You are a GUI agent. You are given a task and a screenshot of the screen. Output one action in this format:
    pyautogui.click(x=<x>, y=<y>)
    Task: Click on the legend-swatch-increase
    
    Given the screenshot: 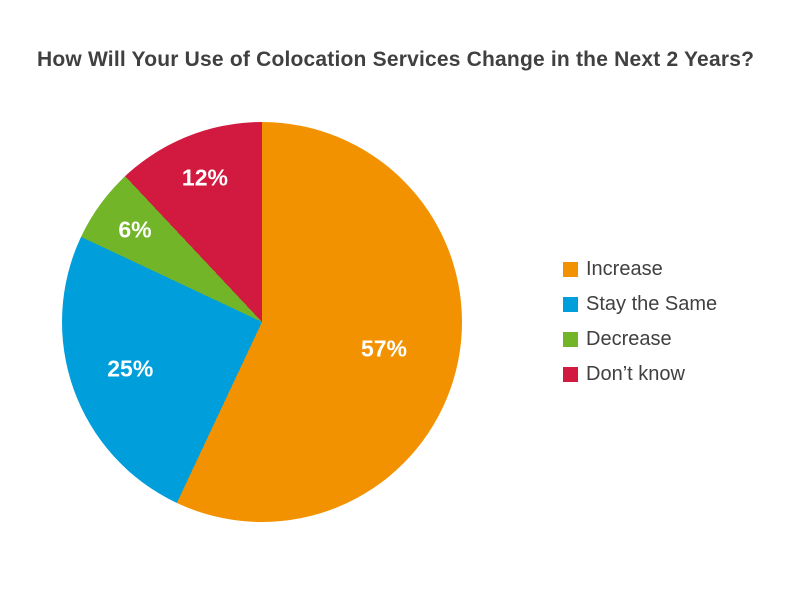 What is the action you would take?
    pyautogui.click(x=570, y=269)
    